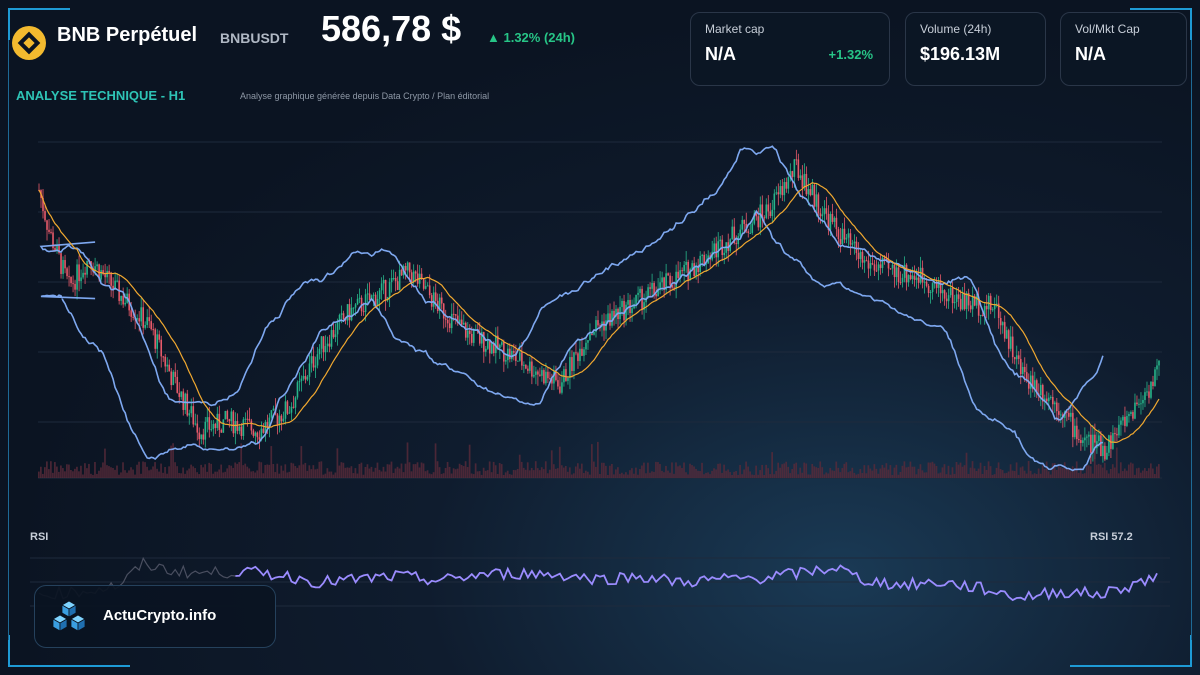 This screenshot has height=675, width=1200. What do you see at coordinates (1107, 29) in the screenshot?
I see `stat-label: Vol/Mkt Cap` at bounding box center [1107, 29].